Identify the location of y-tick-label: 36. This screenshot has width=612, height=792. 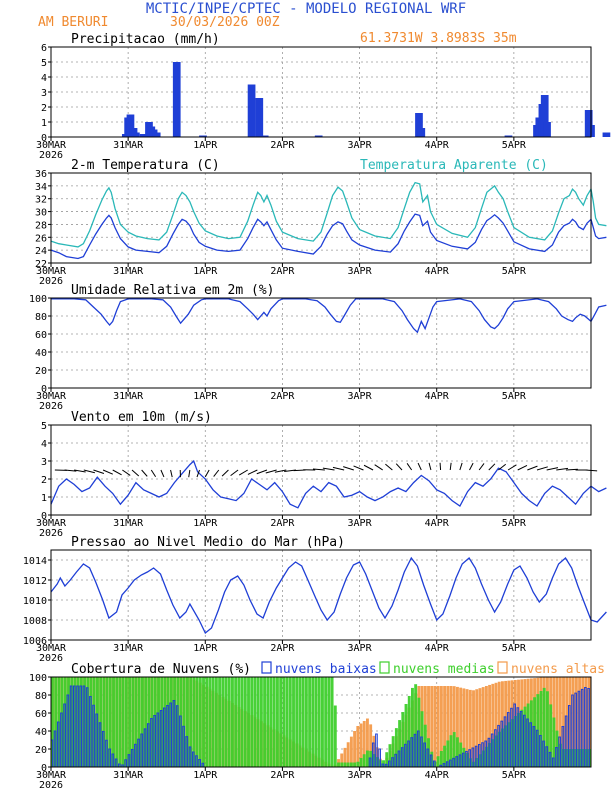
(41, 174).